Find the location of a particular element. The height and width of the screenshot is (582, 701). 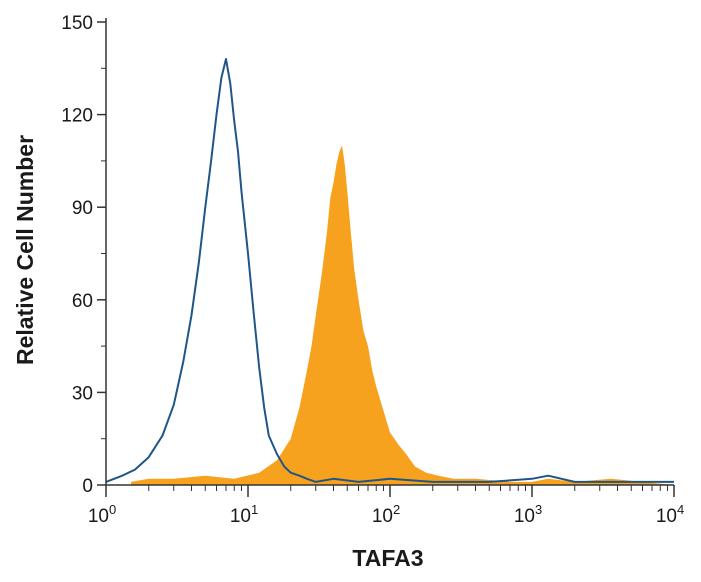

x-axis-title: TAFA3 is located at coordinates (387, 558).